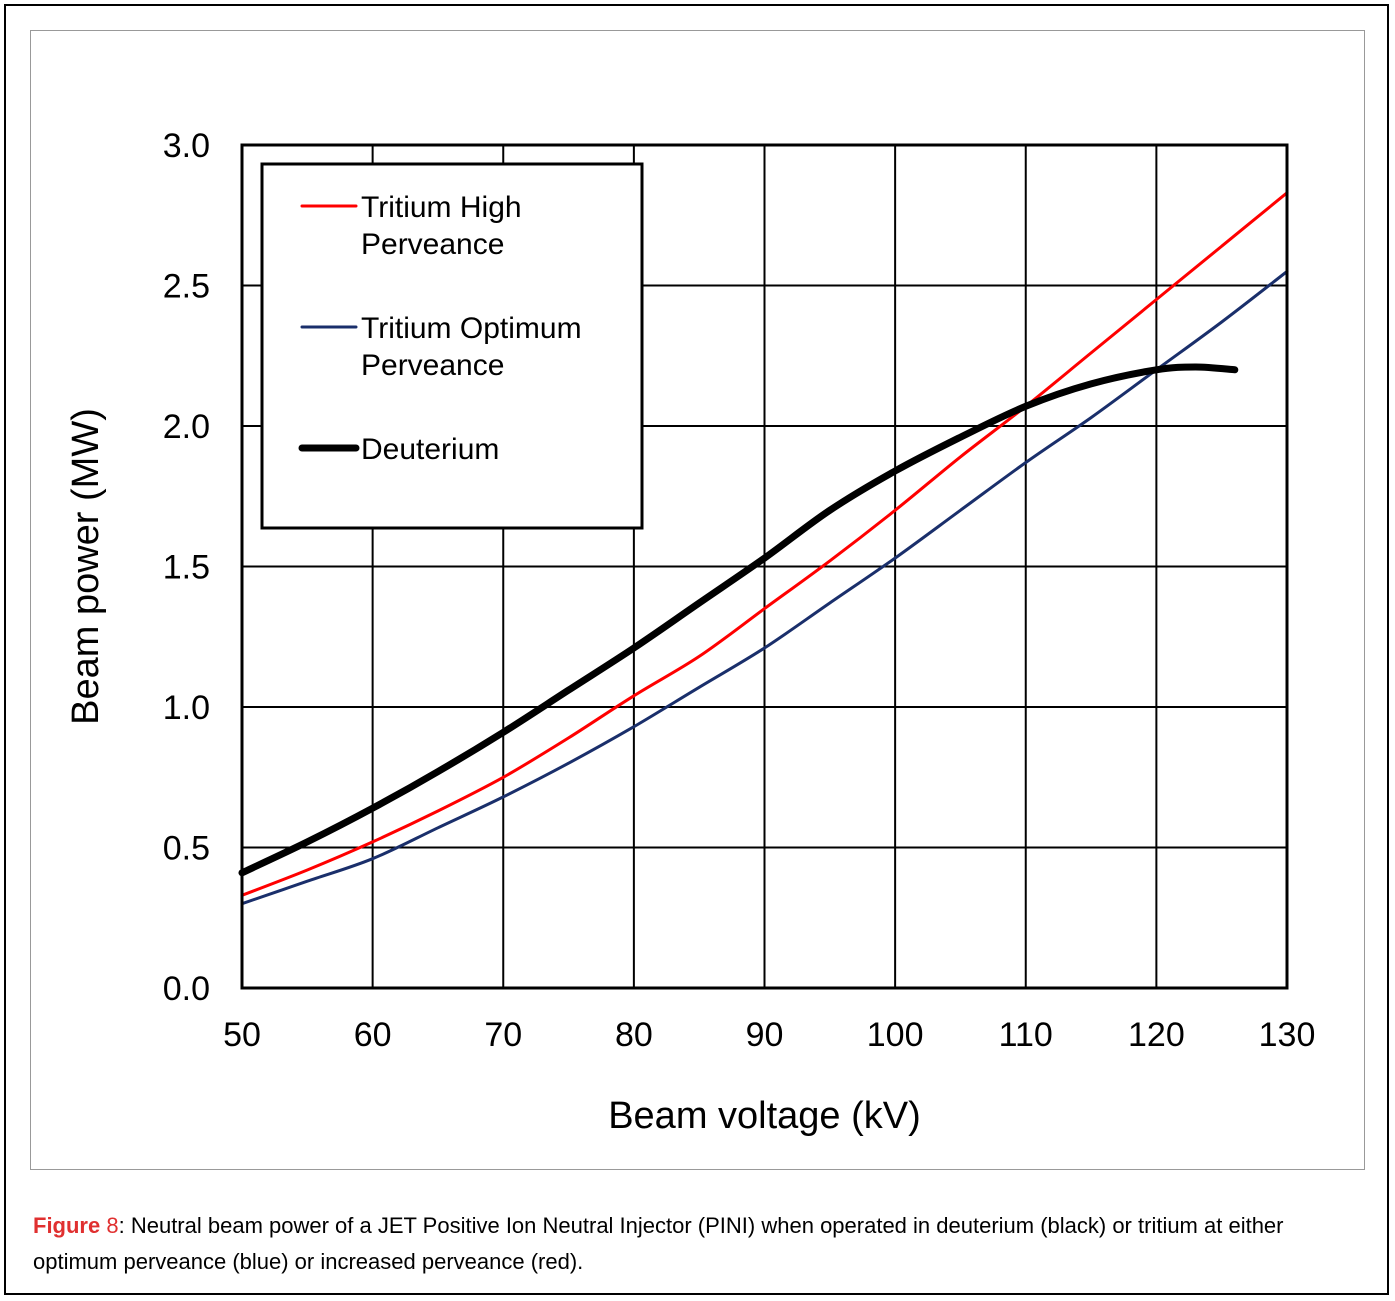 This screenshot has width=1395, height=1301. Describe the element at coordinates (186, 849) in the screenshot. I see `y-tick-label: 0.5` at that location.